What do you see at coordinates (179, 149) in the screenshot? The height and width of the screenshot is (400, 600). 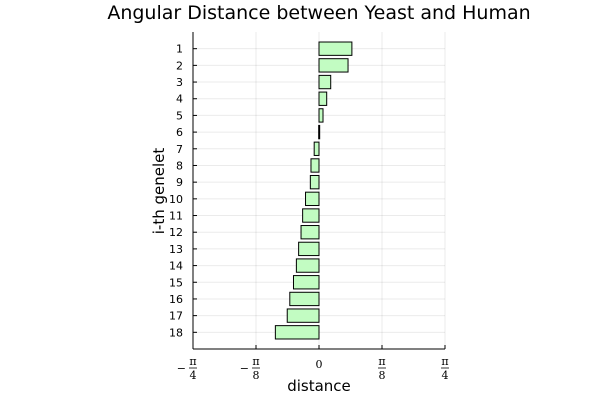 I see `y-tick-label: 7` at bounding box center [179, 149].